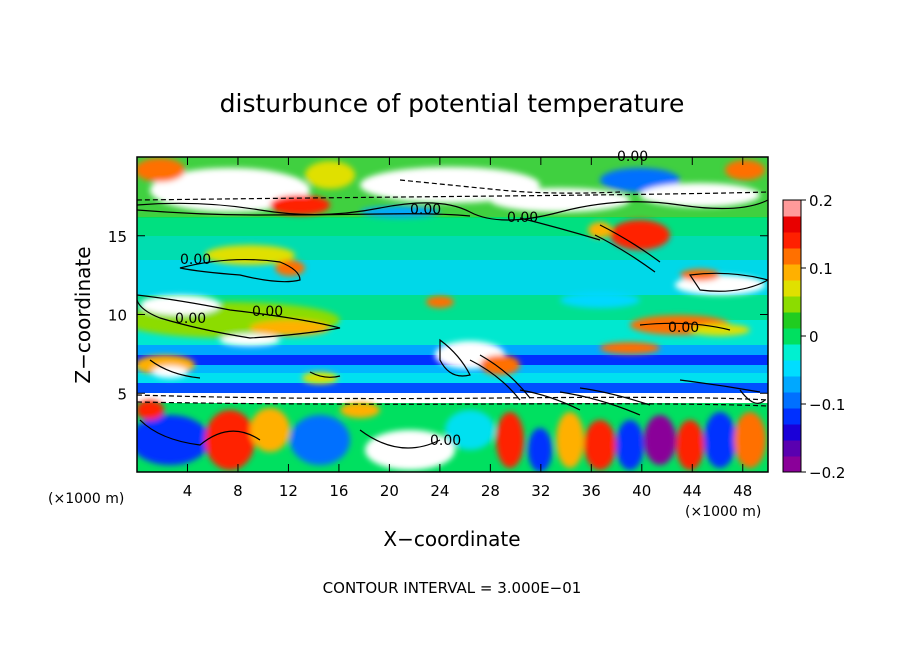 The image size is (904, 654). I want to click on y-tick-label: 5, so click(122, 394).